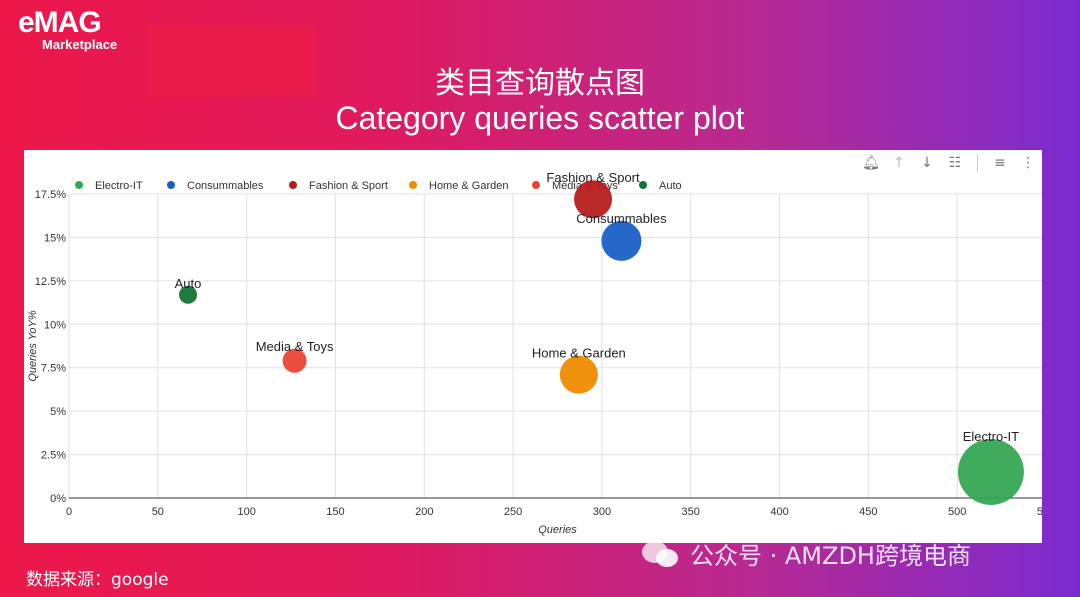  I want to click on wechat-icon, so click(662, 554).